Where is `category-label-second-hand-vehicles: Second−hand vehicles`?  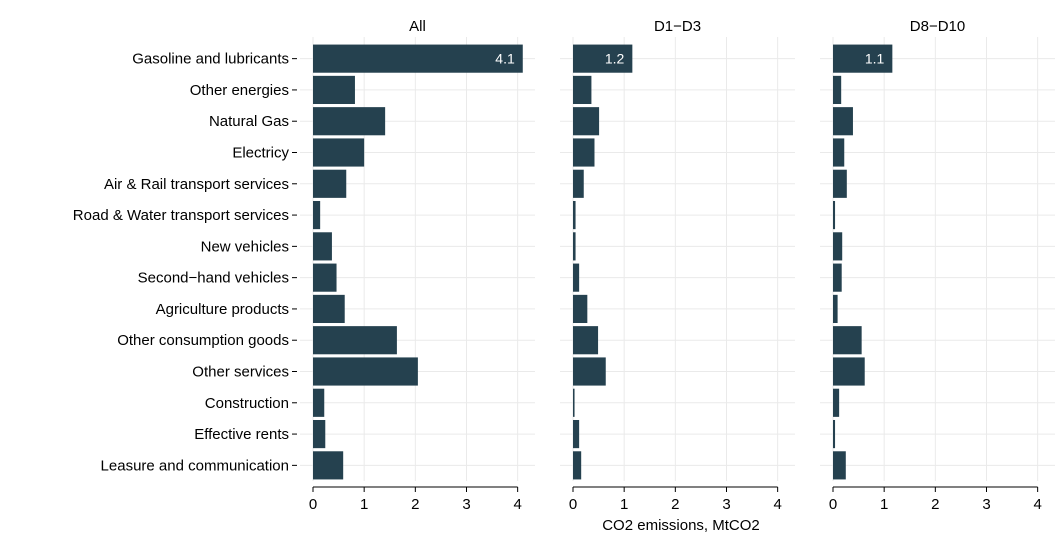
category-label-second-hand-vehicles: Second−hand vehicles is located at coordinates (213, 278).